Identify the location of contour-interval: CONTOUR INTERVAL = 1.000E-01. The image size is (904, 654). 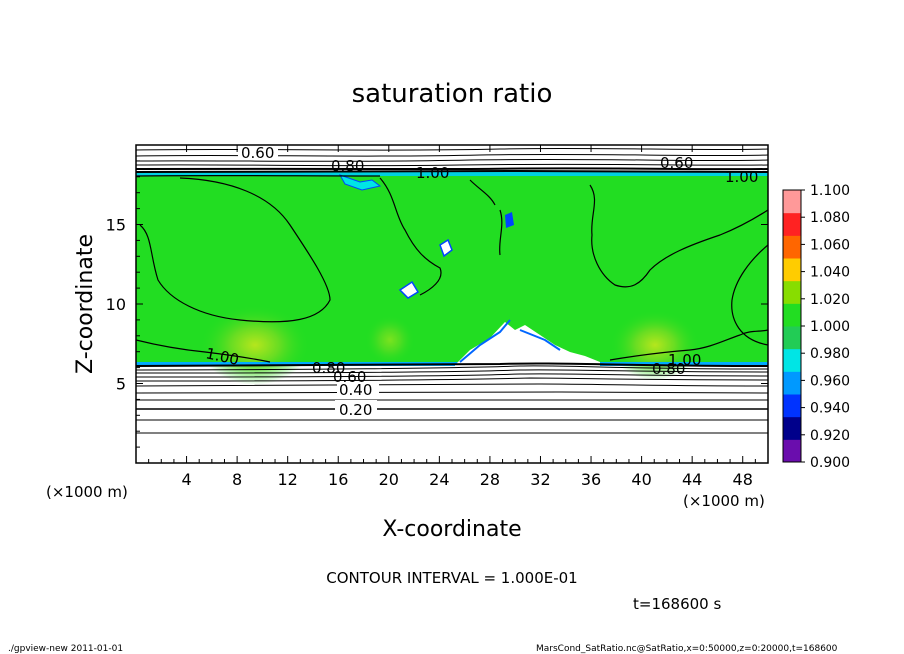
(451, 578).